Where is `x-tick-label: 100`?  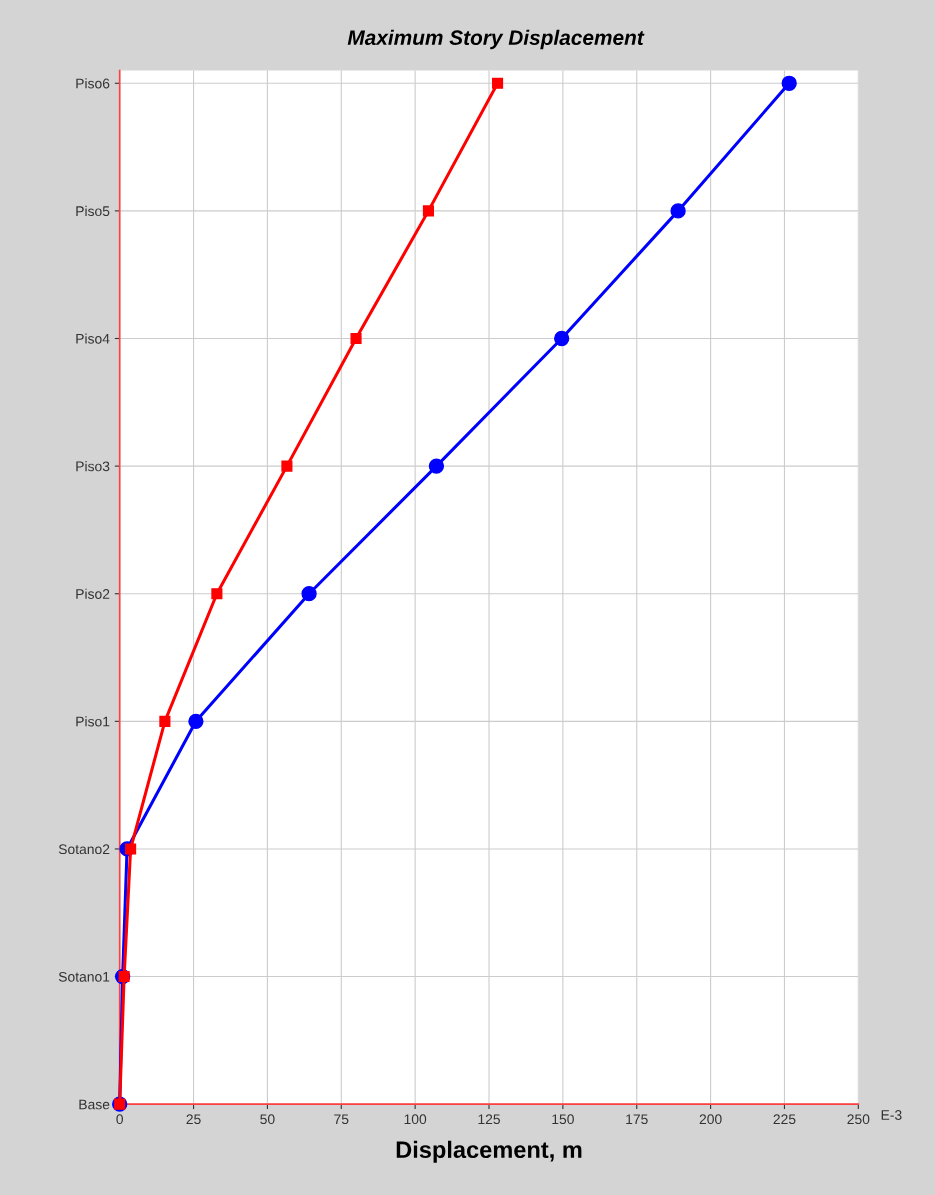 x-tick-label: 100 is located at coordinates (415, 1119).